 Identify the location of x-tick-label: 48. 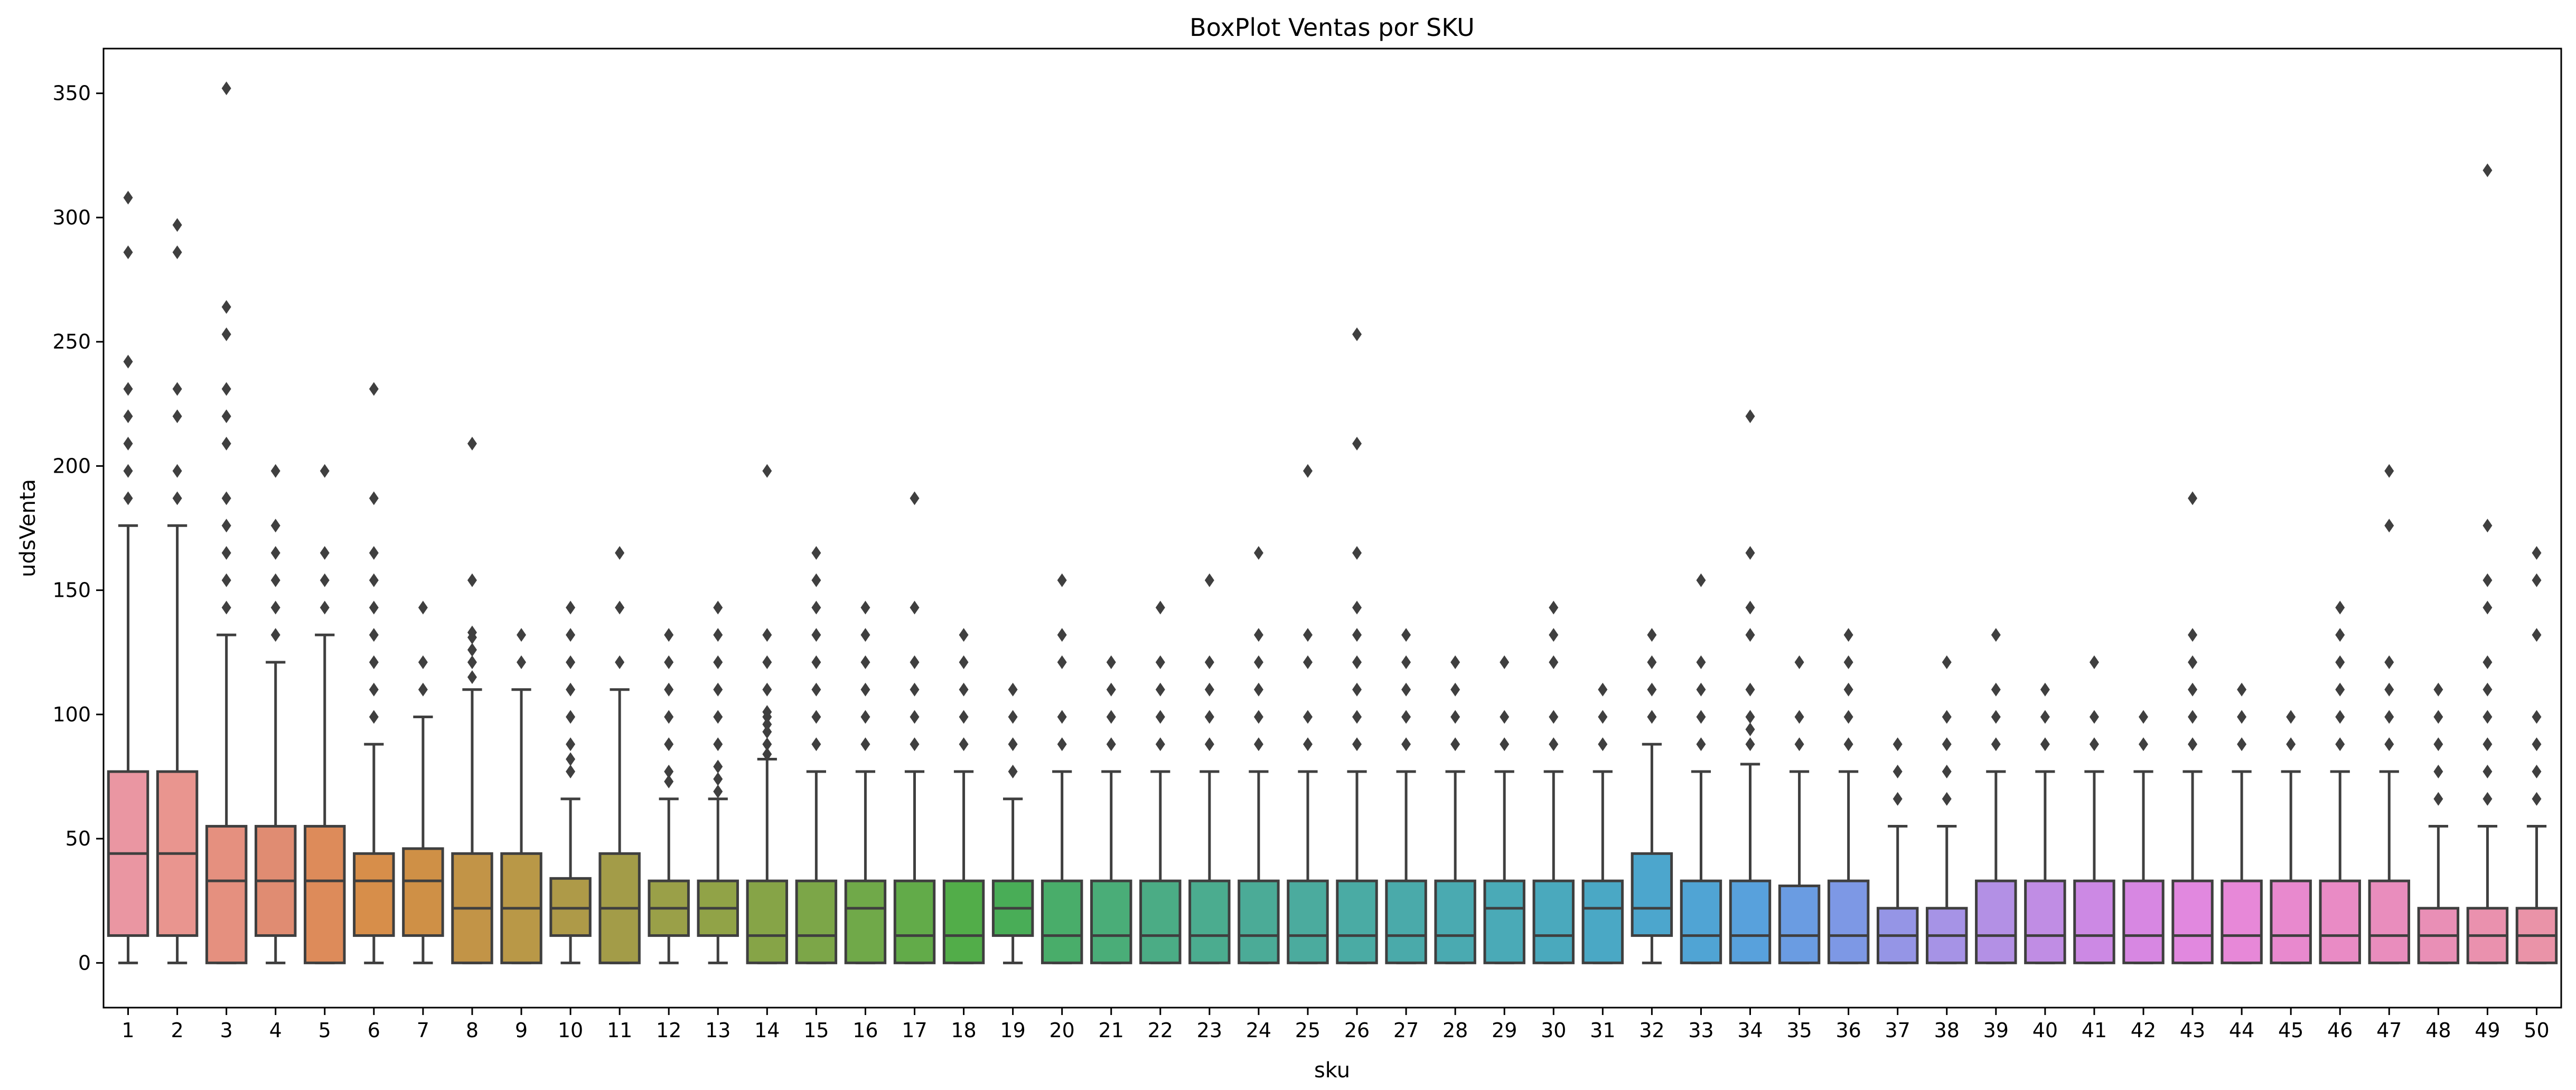
(2438, 1031).